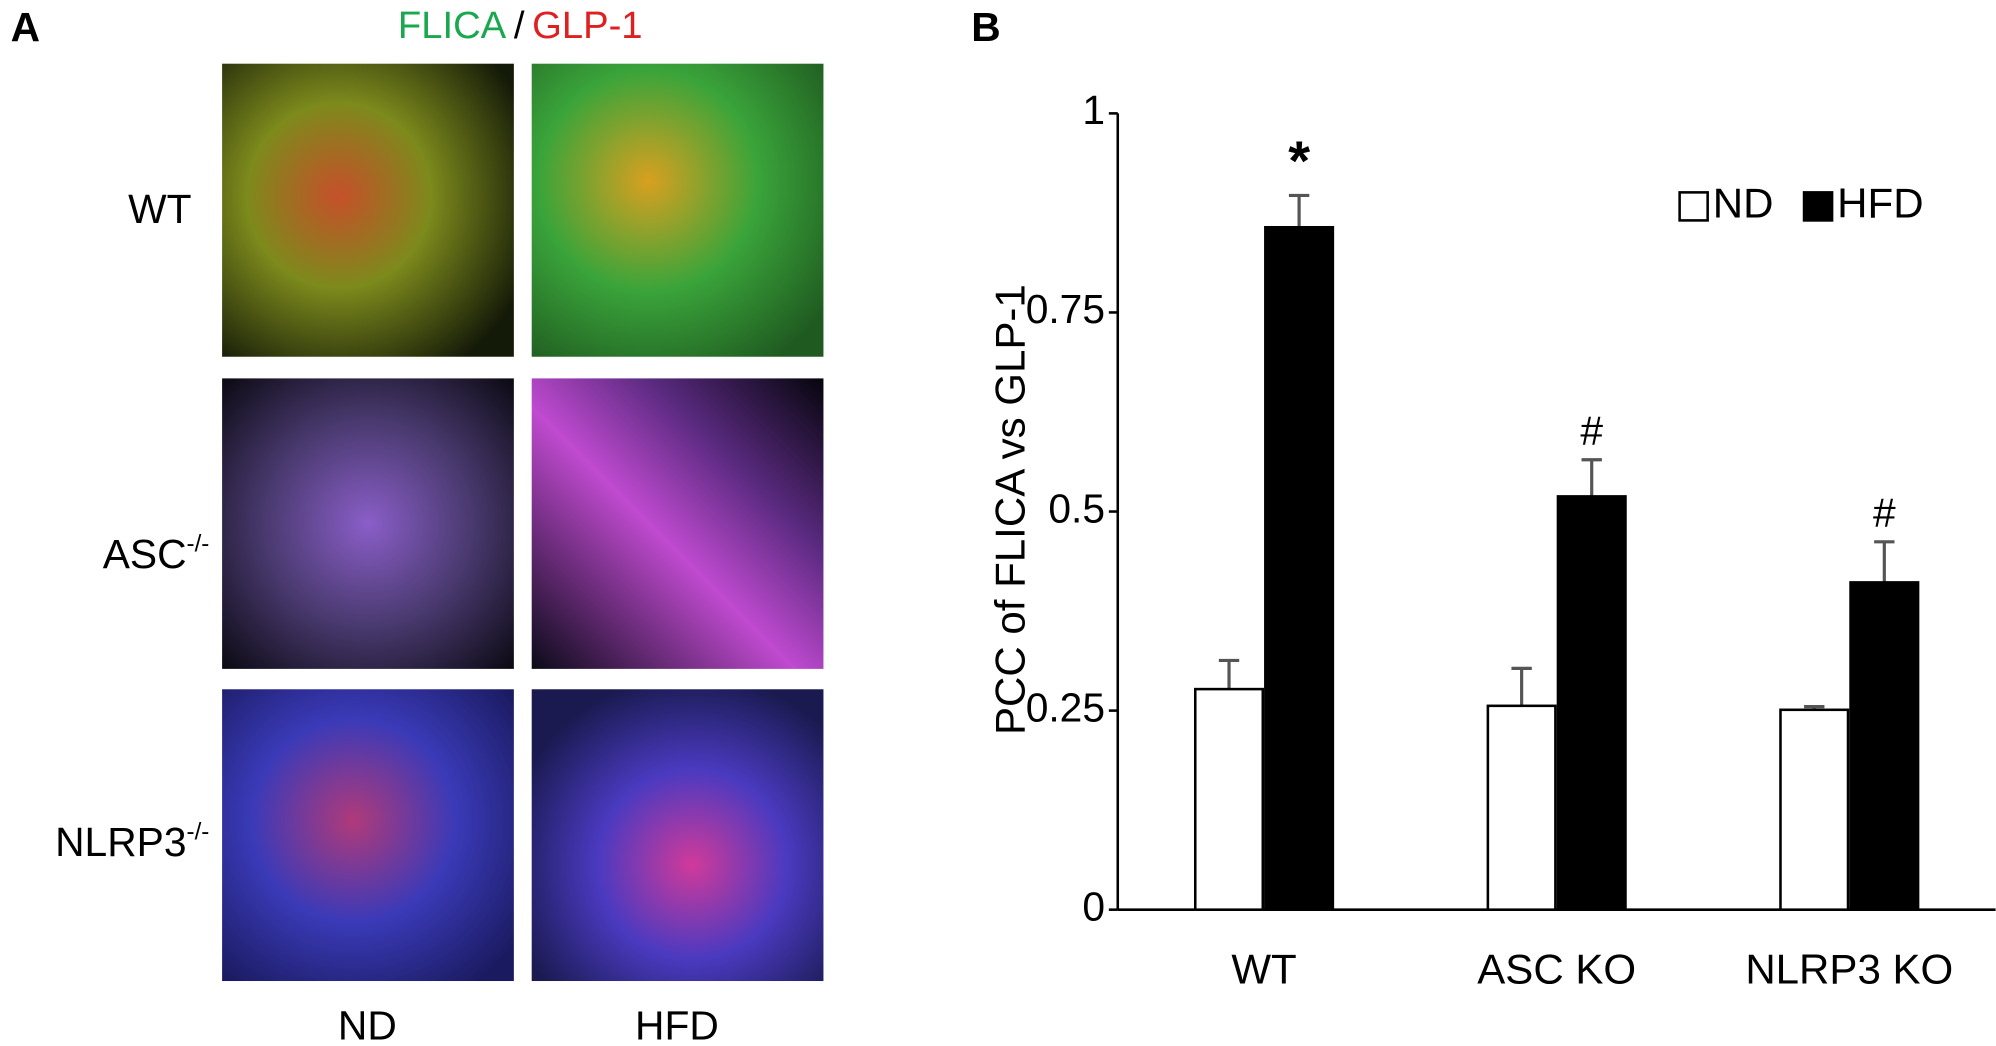 Image resolution: width=1996 pixels, height=1046 pixels. I want to click on panel-label: B, so click(985, 27).